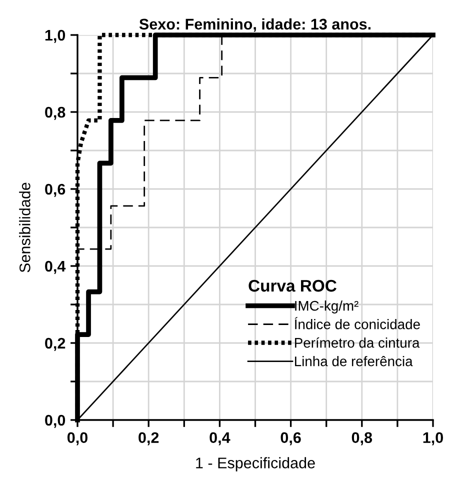 The height and width of the screenshot is (486, 464). I want to click on legend-label: Linha de referência, so click(354, 361).